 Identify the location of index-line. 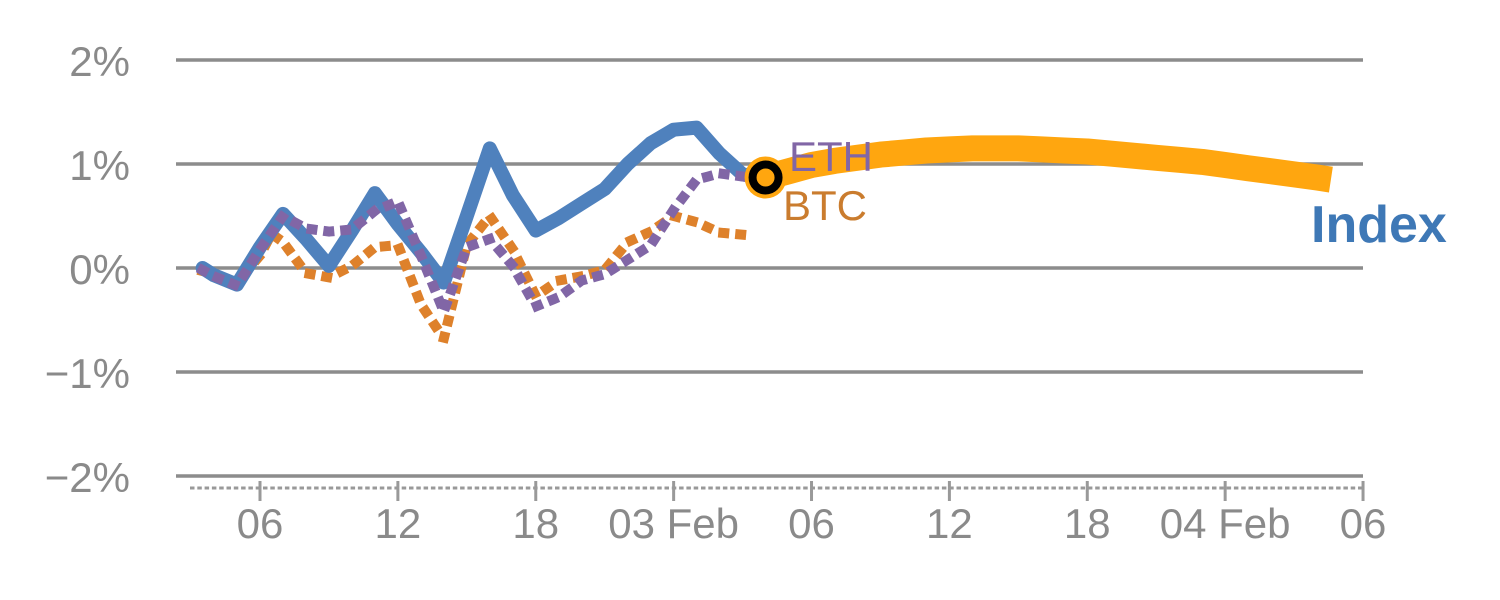
(484, 206).